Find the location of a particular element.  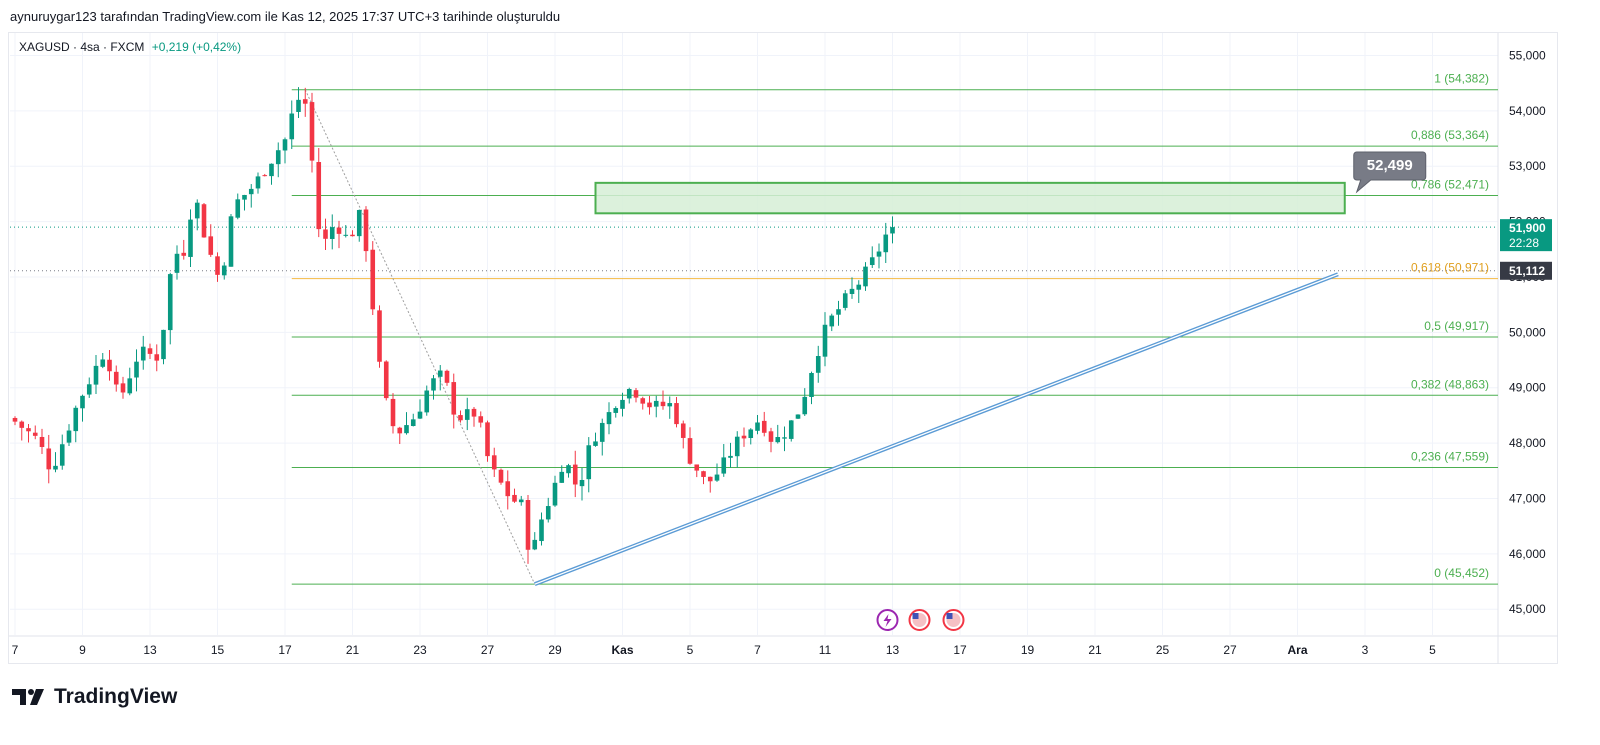

x-tick-label: 11 is located at coordinates (825, 650).